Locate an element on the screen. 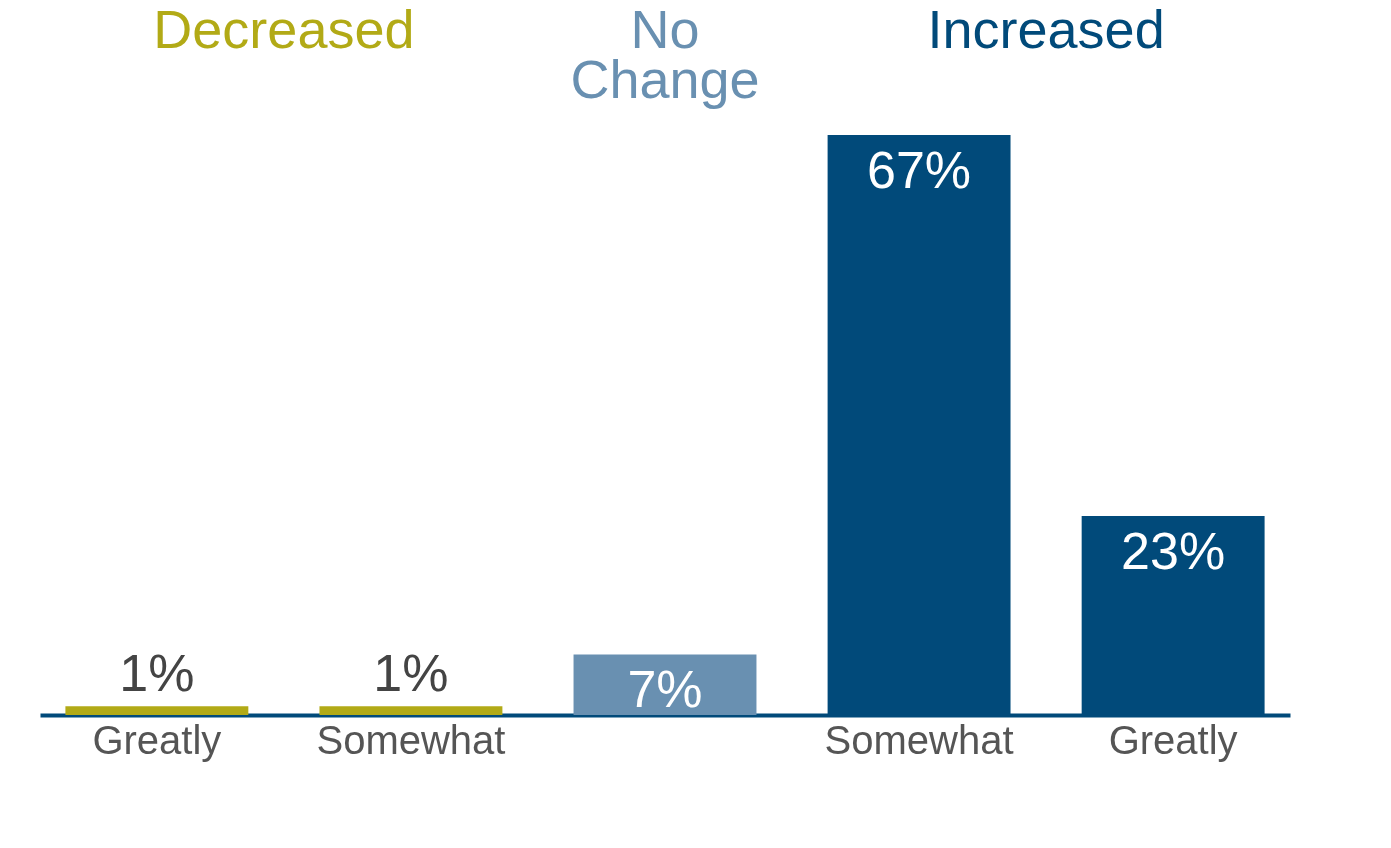 This screenshot has height=848, width=1391. text: Decreased is located at coordinates (284, 29).